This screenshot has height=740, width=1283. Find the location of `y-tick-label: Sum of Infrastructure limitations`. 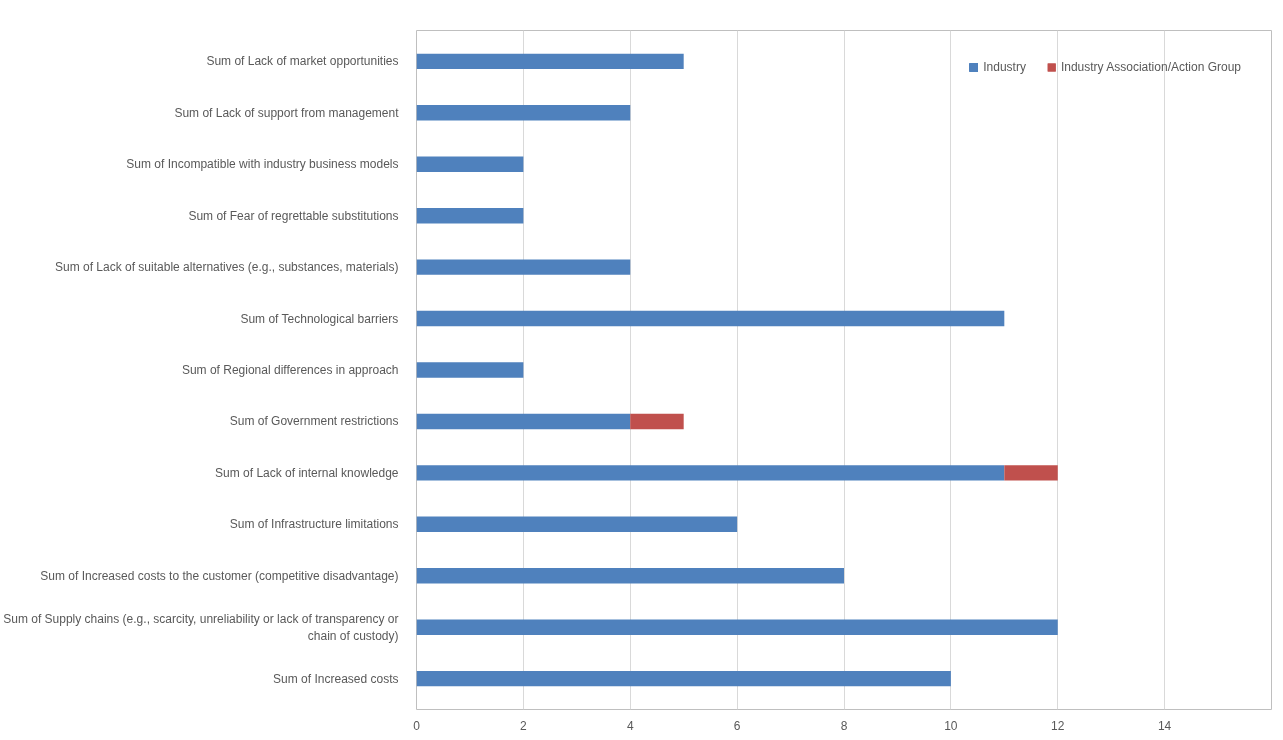

y-tick-label: Sum of Infrastructure limitations is located at coordinates (314, 524).